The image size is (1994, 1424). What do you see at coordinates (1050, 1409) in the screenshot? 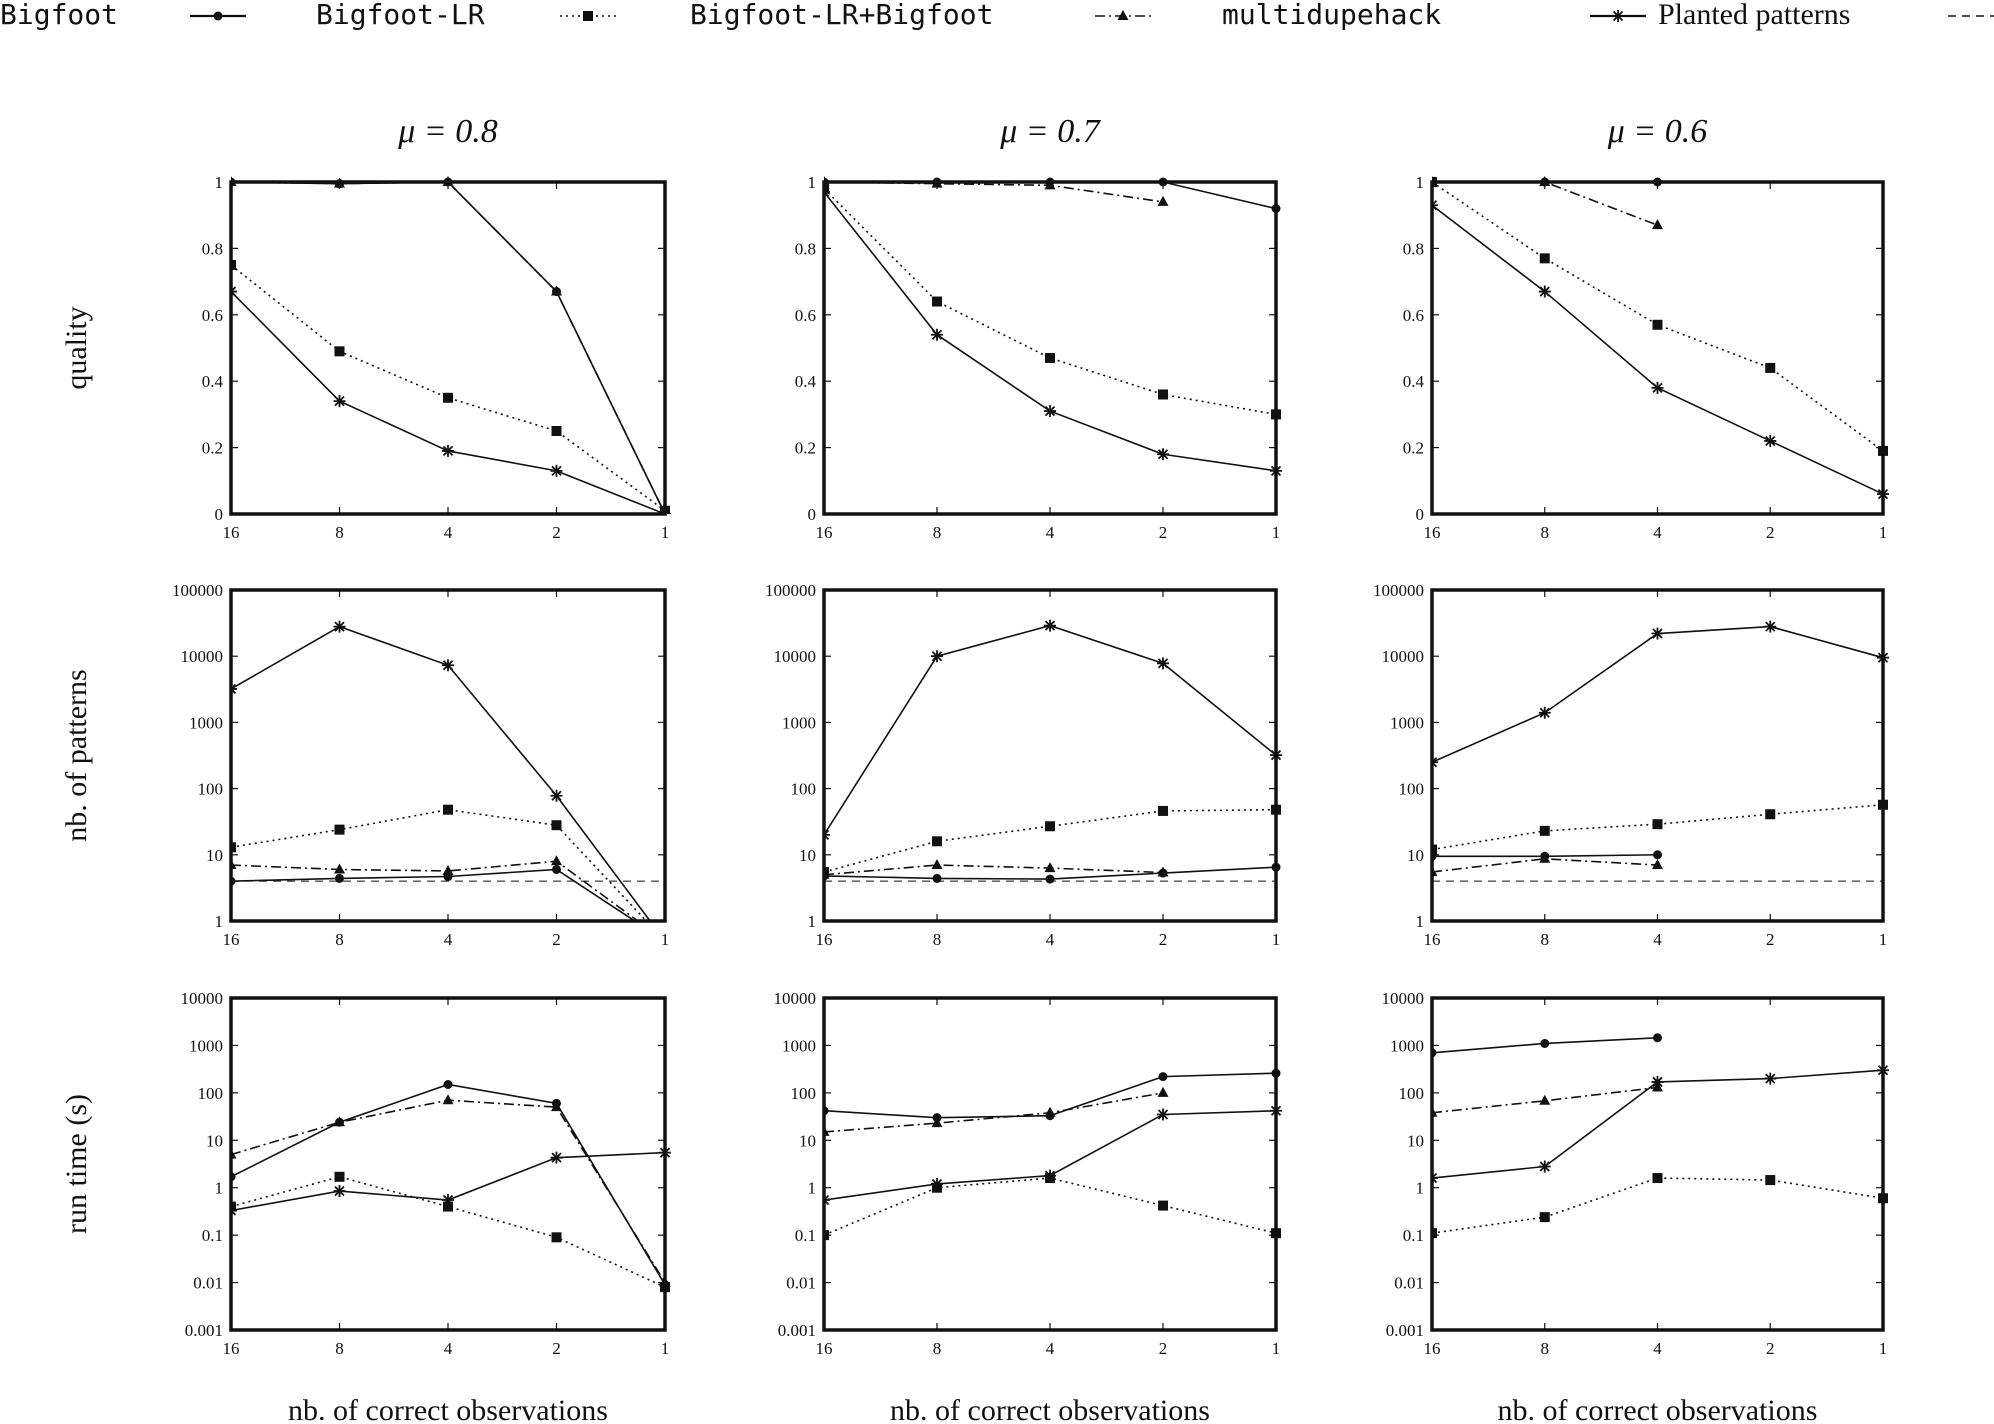
I see `x-axis-label: nb. of correct observations` at bounding box center [1050, 1409].